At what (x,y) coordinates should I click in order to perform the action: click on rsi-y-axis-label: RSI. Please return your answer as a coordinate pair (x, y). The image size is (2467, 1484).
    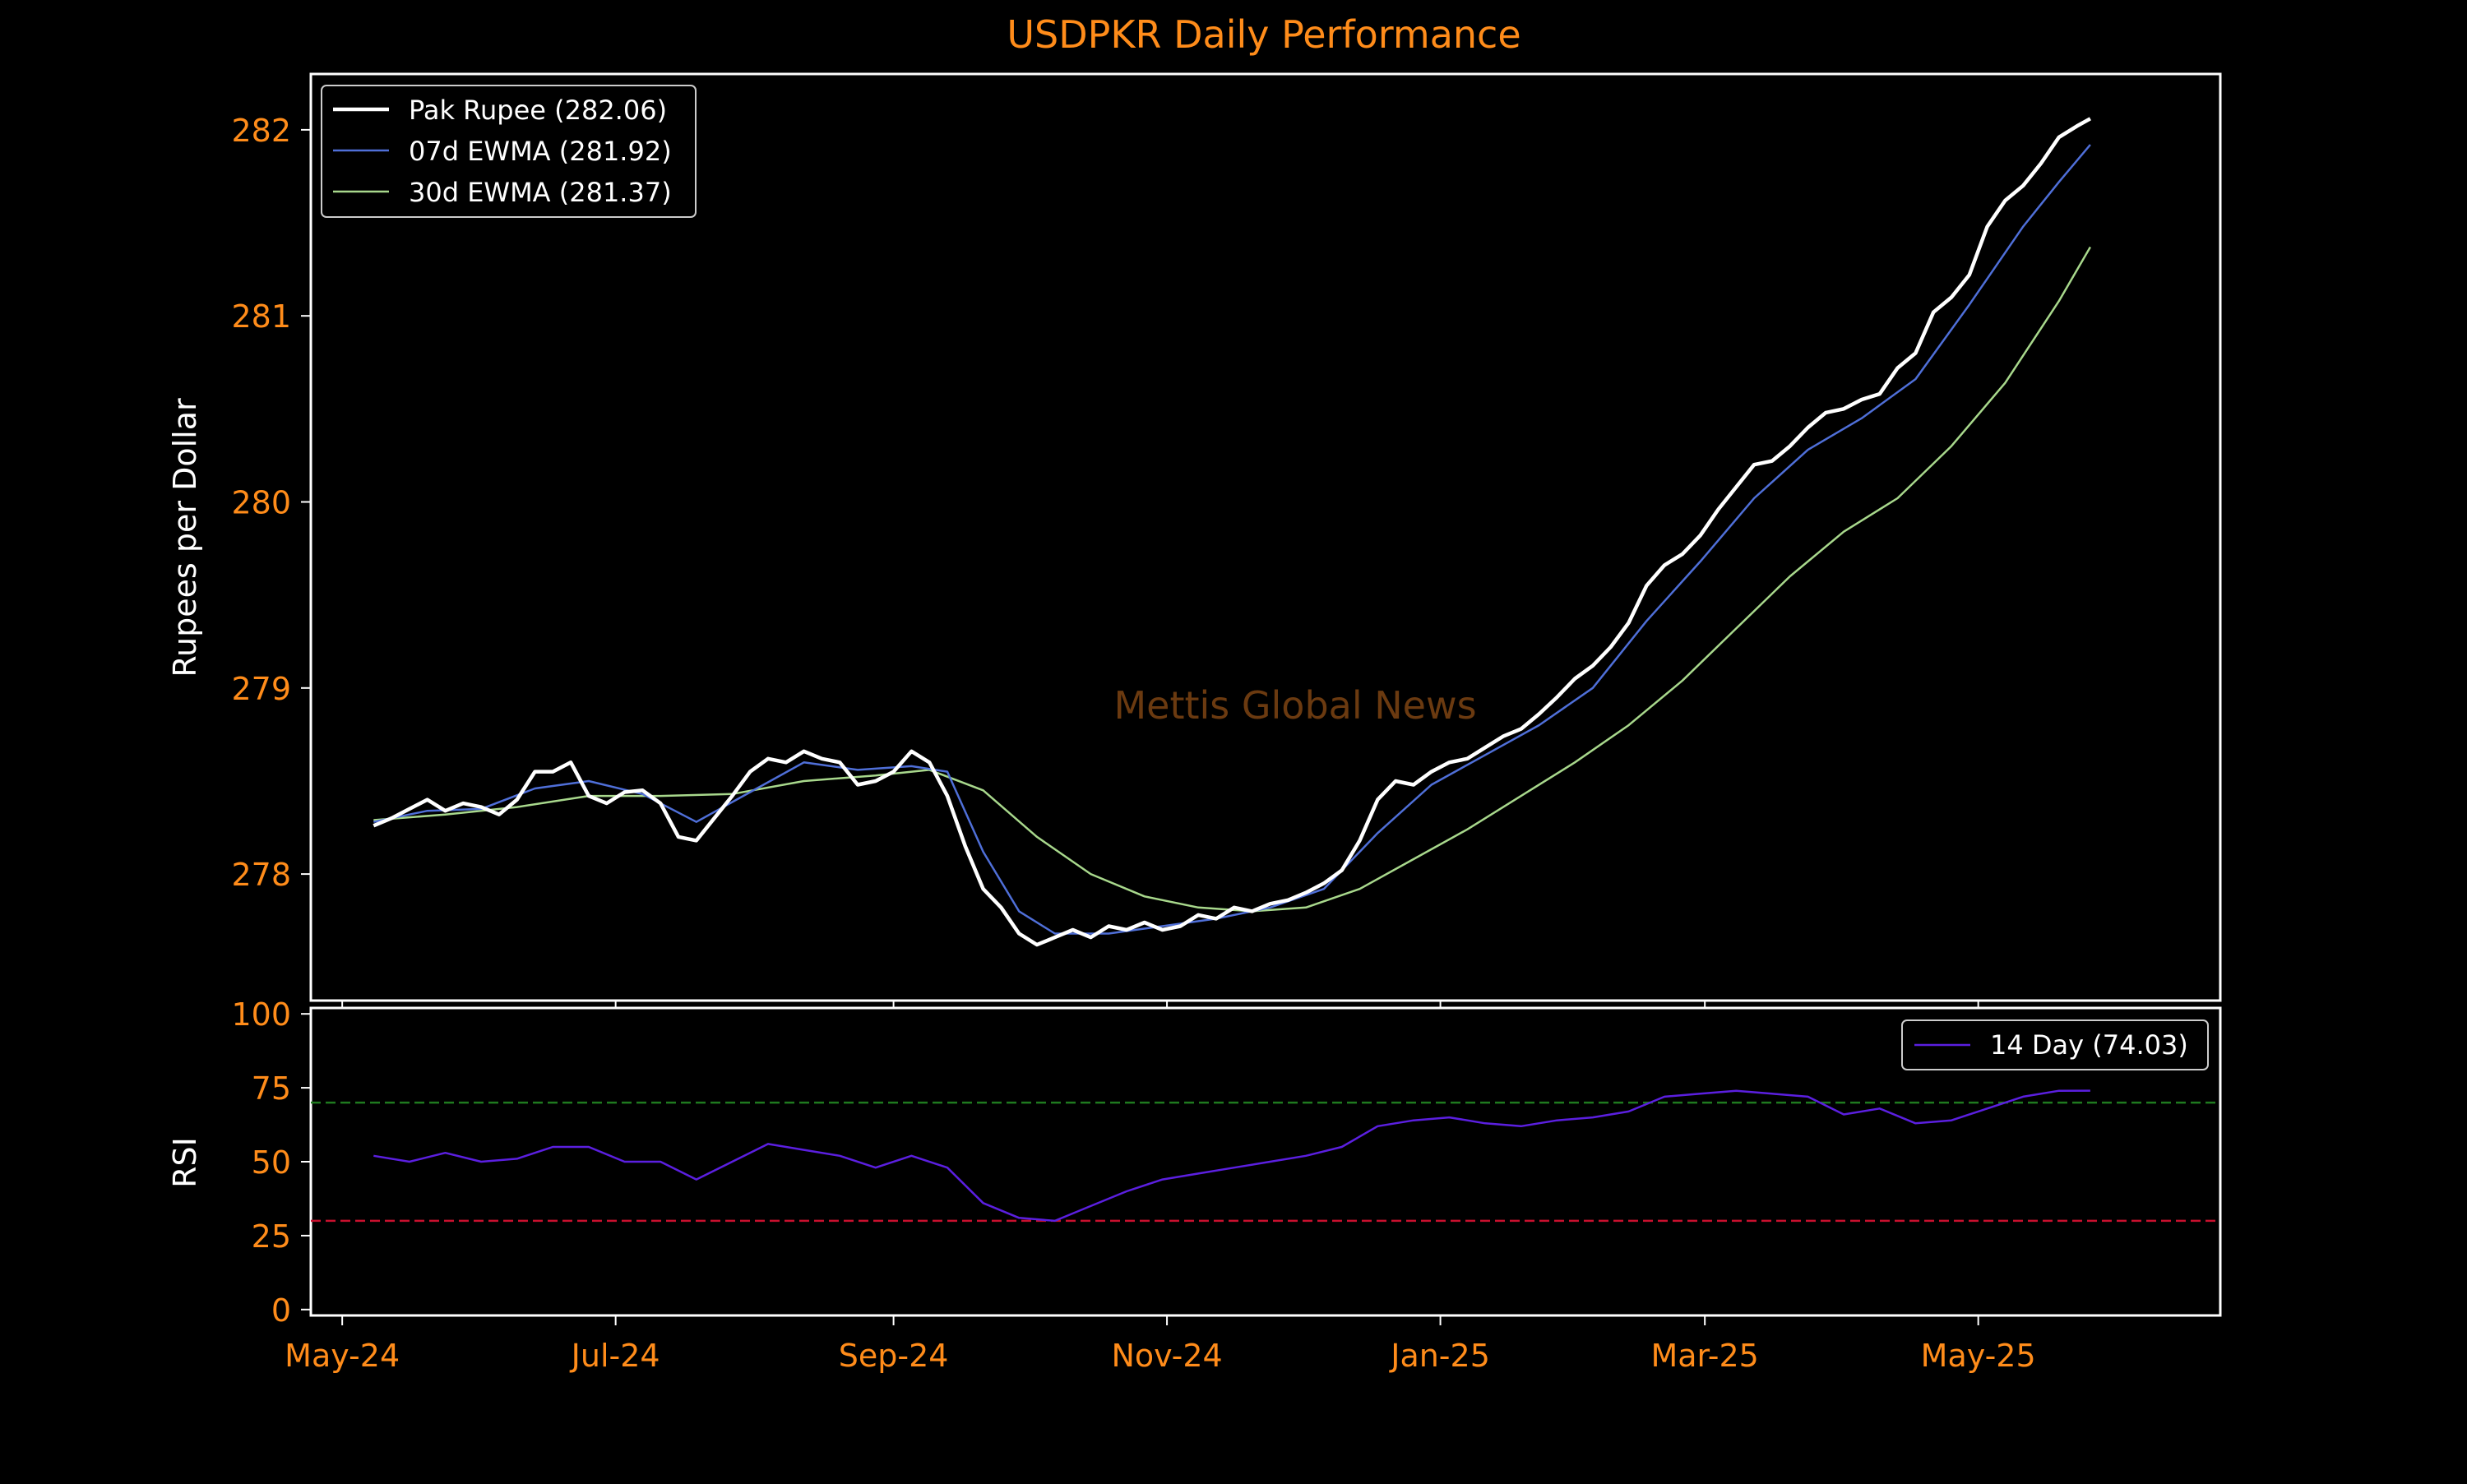
    Looking at the image, I should click on (185, 1163).